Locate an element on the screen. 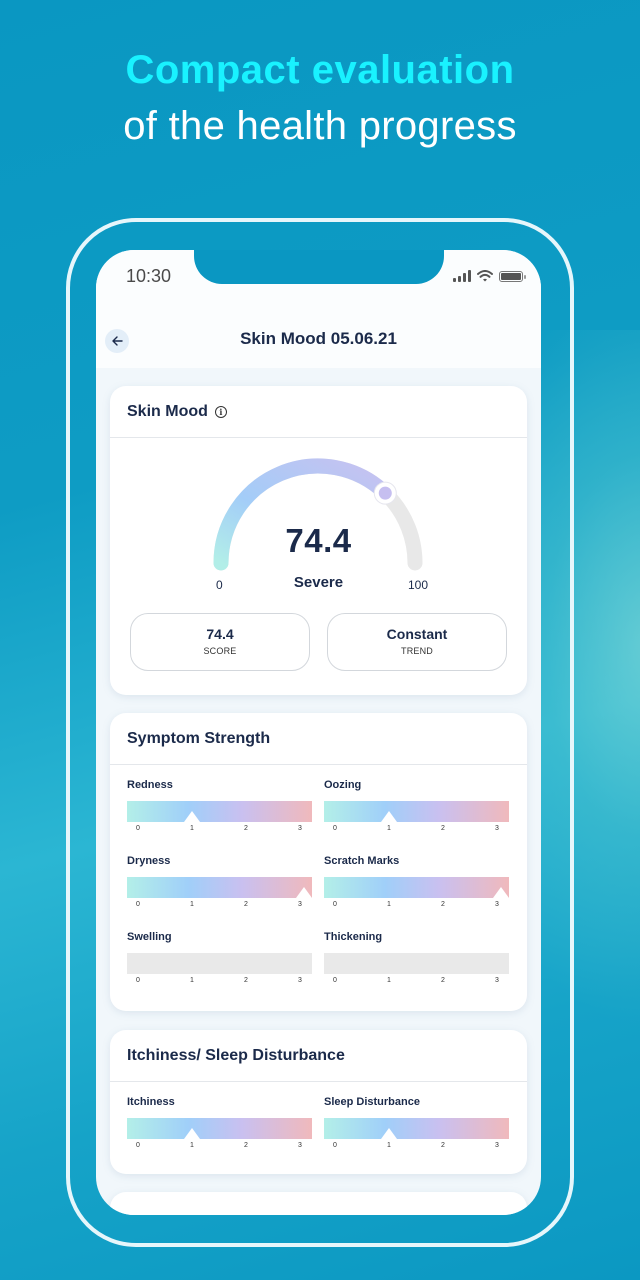 This screenshot has height=1280, width=640. symptom-label: Itchiness is located at coordinates (151, 1102).